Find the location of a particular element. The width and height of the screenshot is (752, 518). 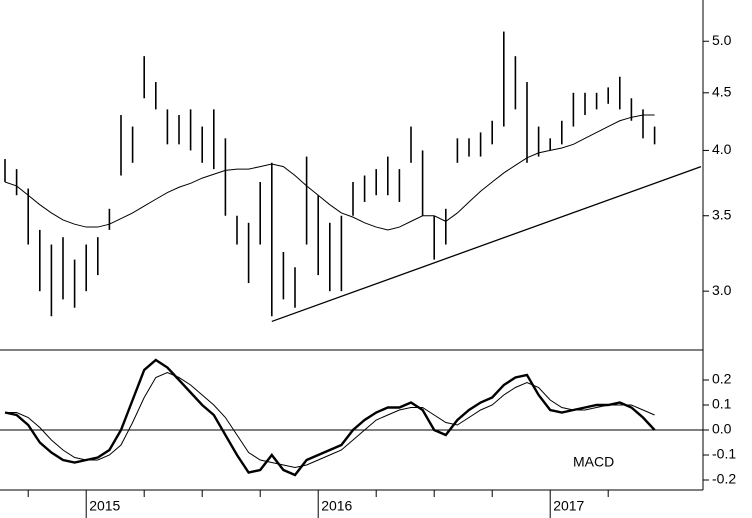

y-tick-label: 0.2 is located at coordinates (722, 379).